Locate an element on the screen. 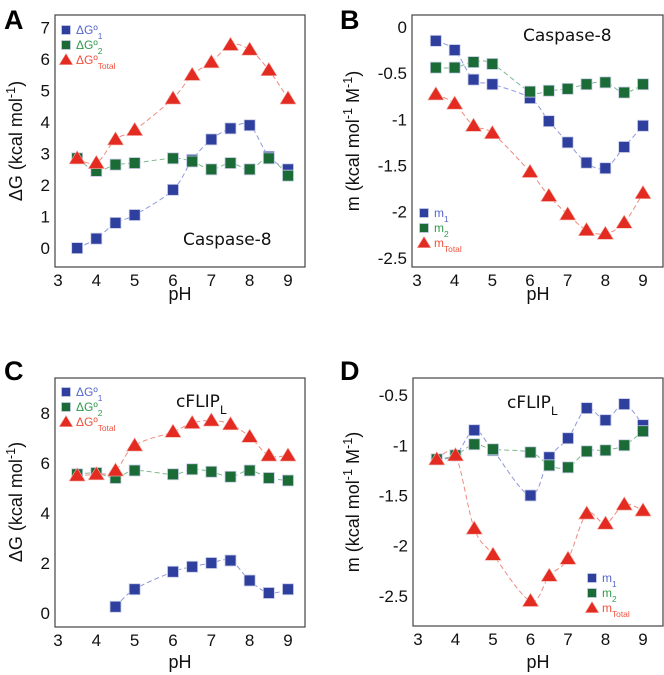 The width and height of the screenshot is (664, 675). chart-title: cFLIPL is located at coordinates (532, 405).